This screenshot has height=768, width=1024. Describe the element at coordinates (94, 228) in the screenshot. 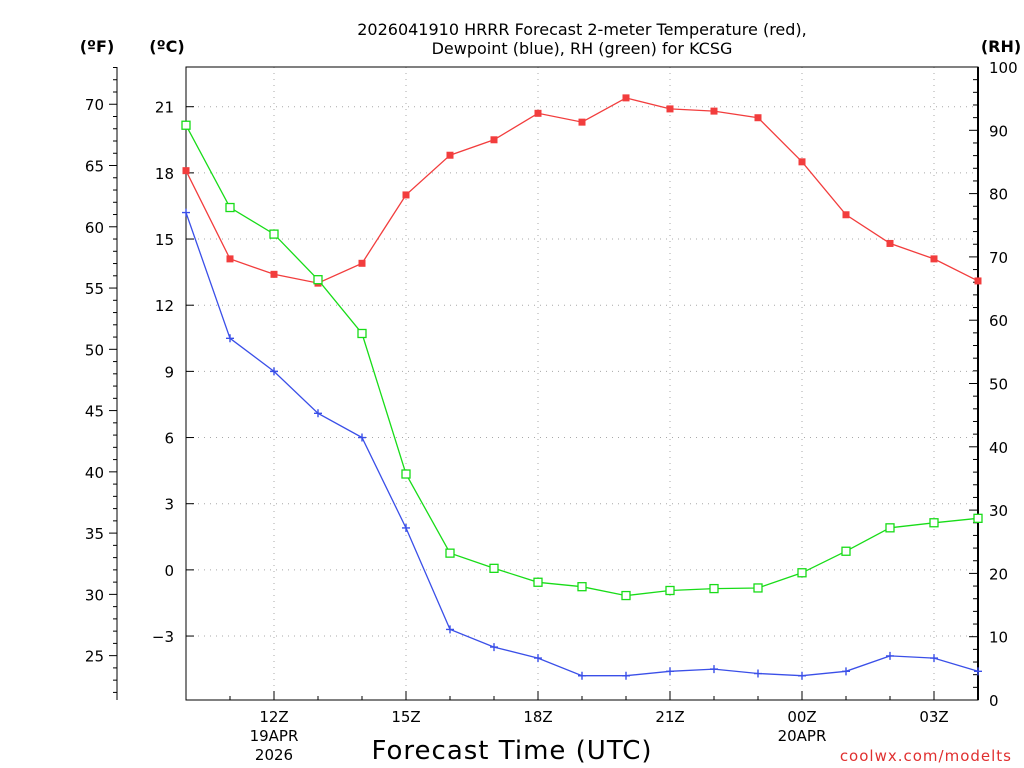

I see `fahrenheit-tick-label: 60` at that location.